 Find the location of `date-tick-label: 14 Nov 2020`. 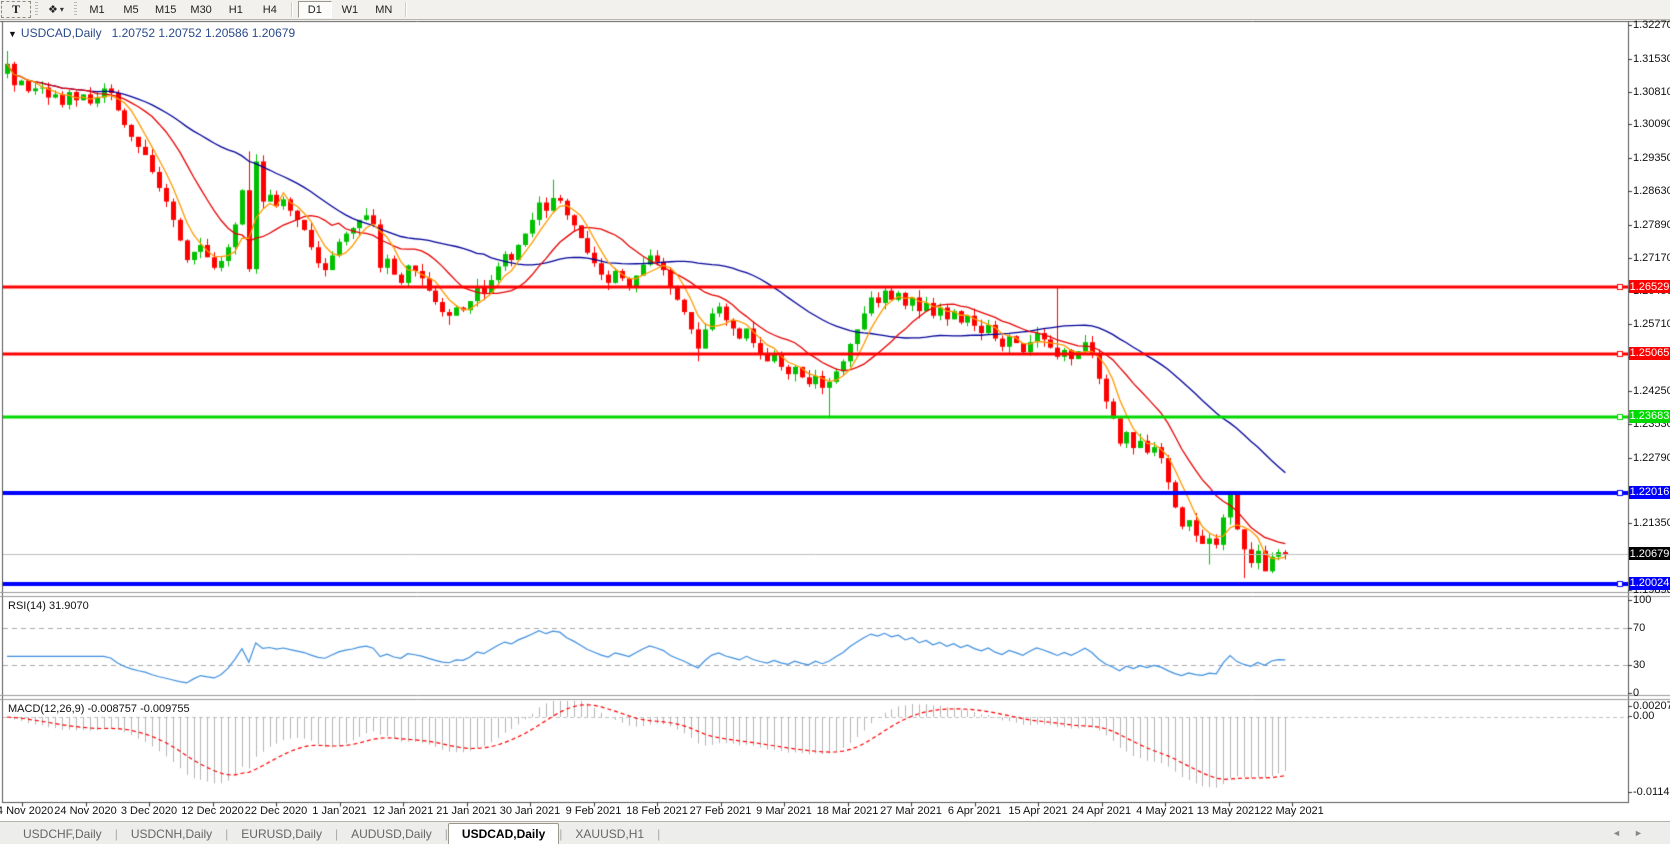

date-tick-label: 14 Nov 2020 is located at coordinates (27, 811).